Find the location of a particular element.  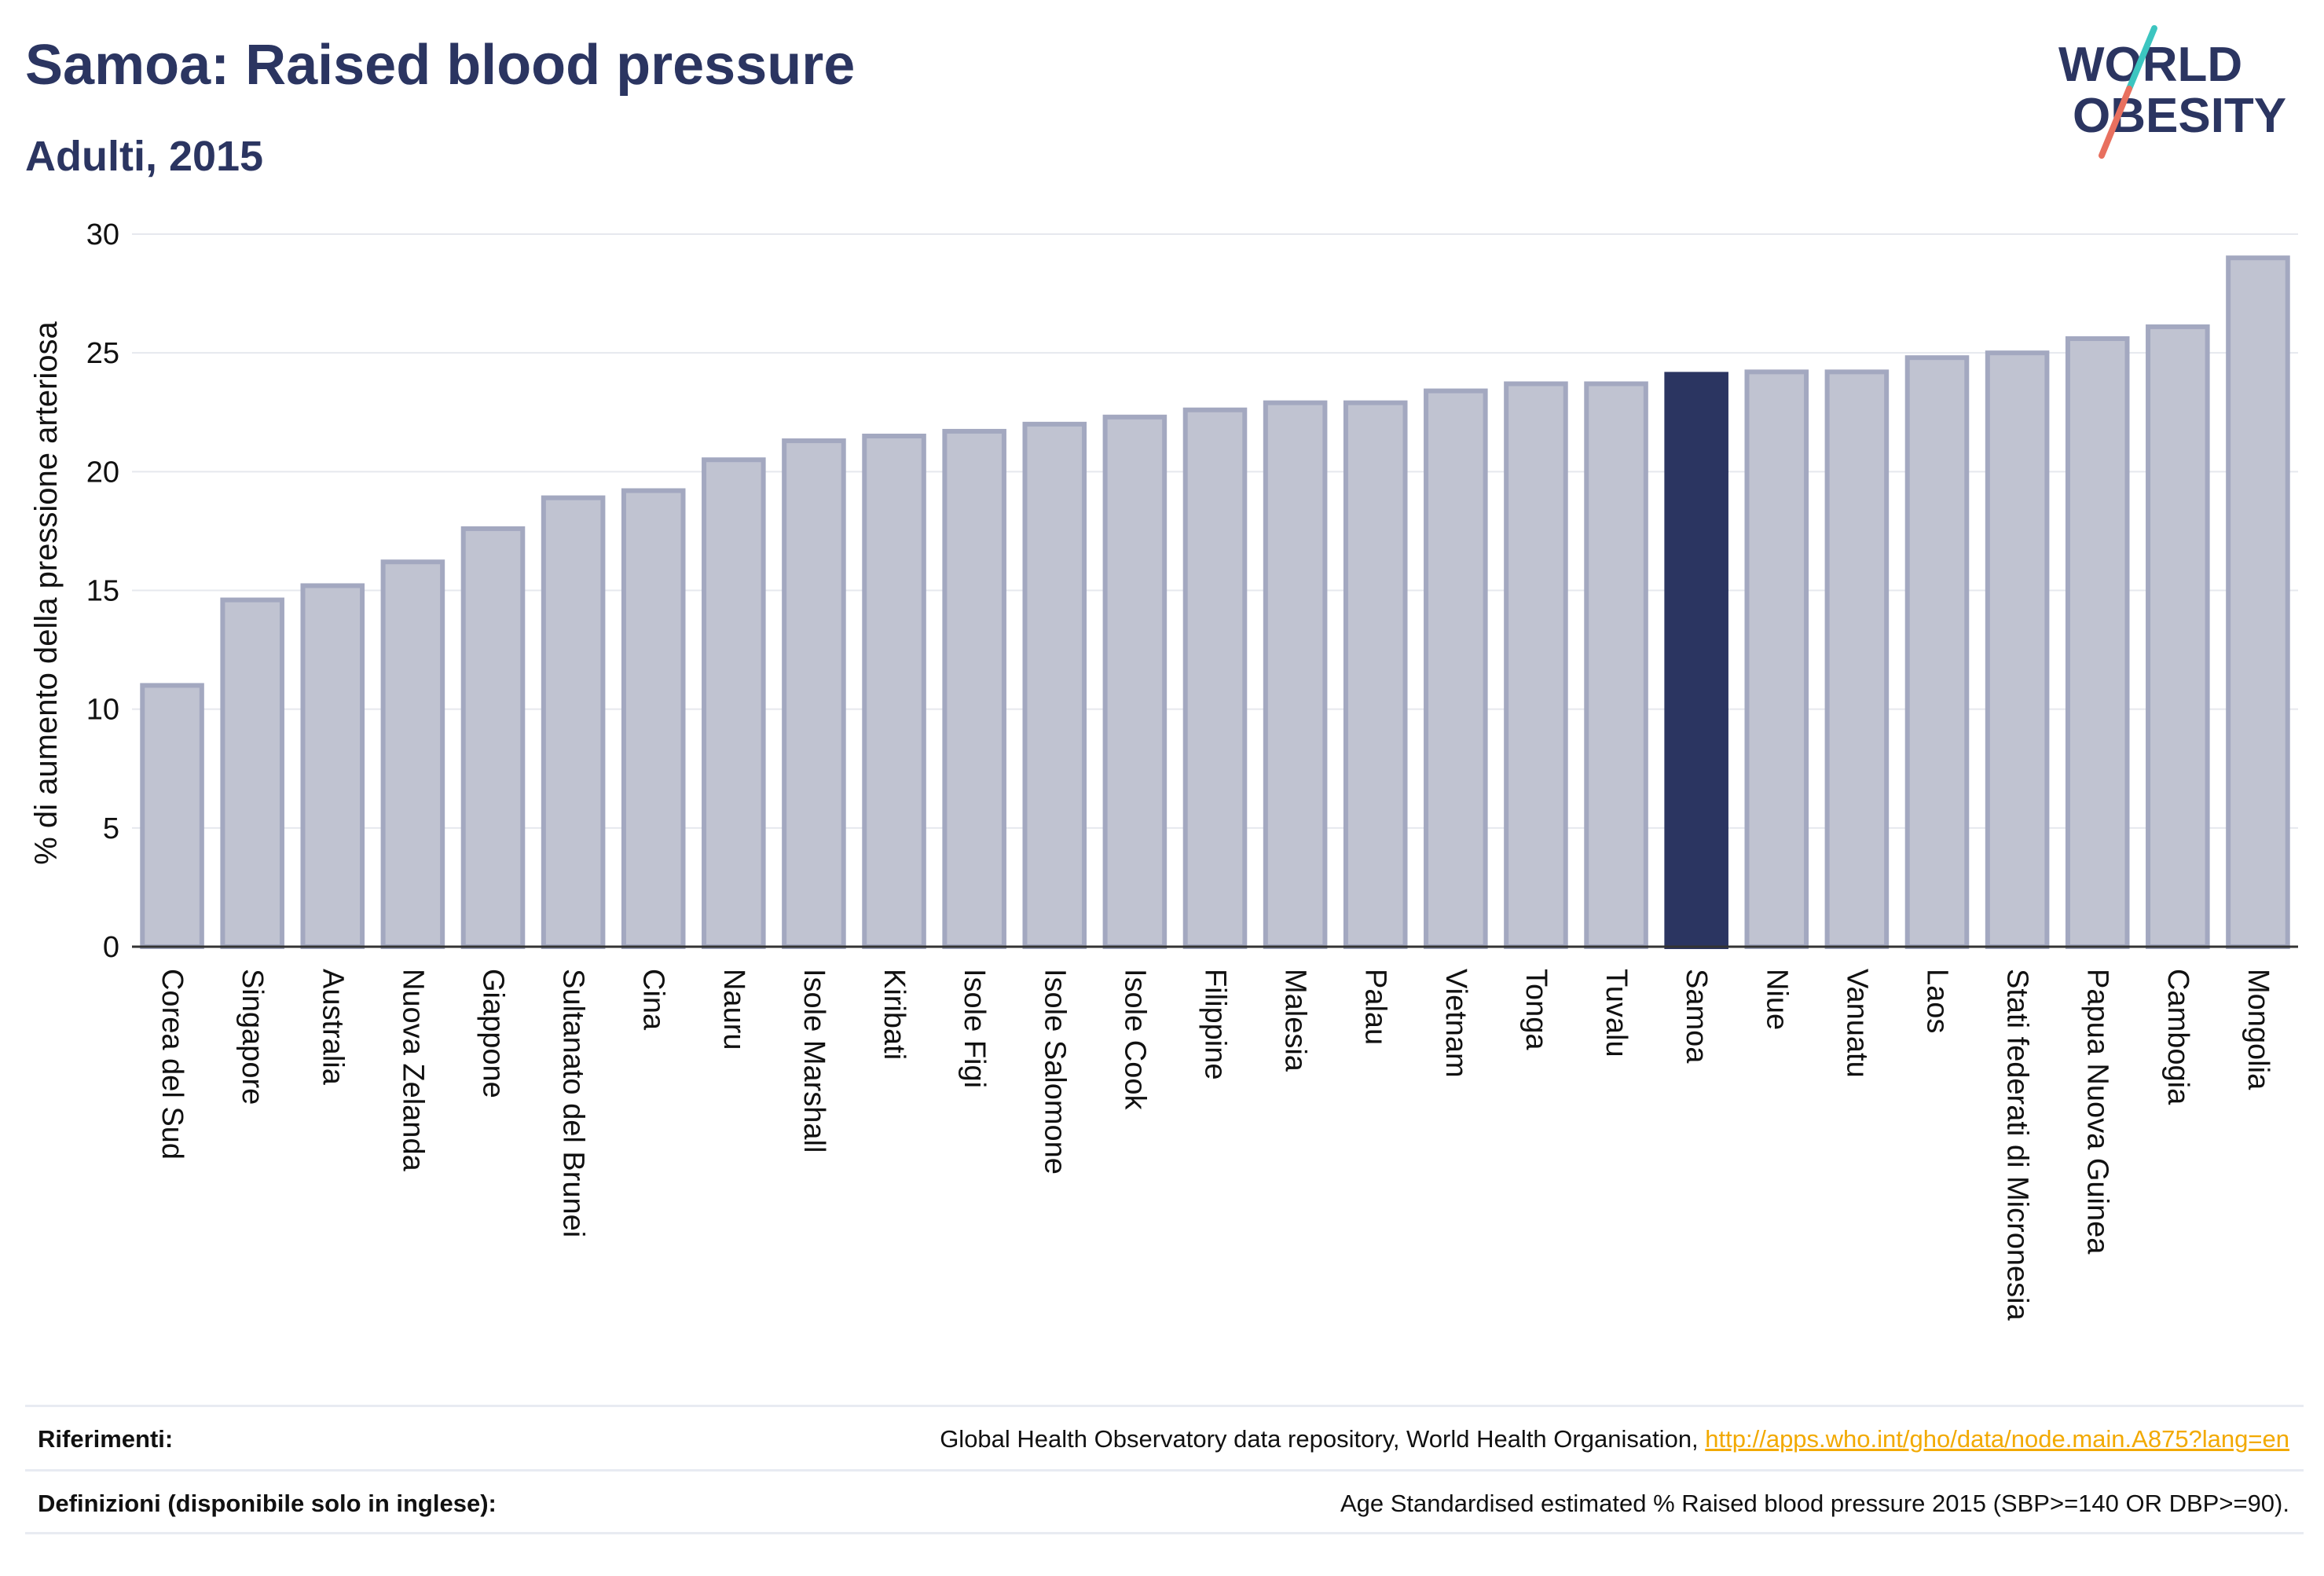

y-tick-label-15: 15 is located at coordinates (102, 591).